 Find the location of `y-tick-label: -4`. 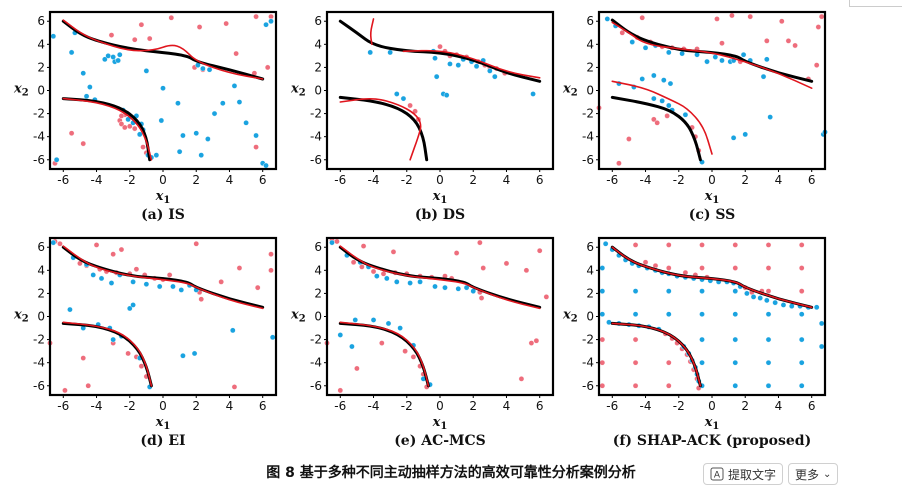

y-tick-label: -4 is located at coordinates (588, 137).